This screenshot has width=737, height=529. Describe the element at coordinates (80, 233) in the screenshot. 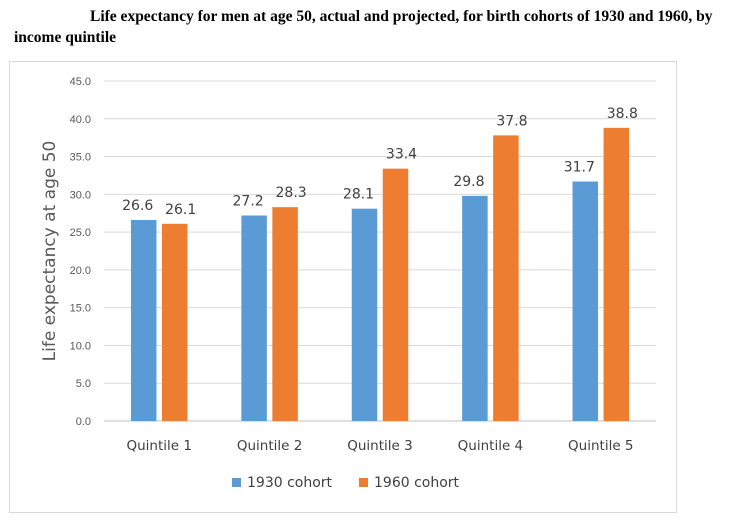

I see `y-tick-label: 25.0` at that location.